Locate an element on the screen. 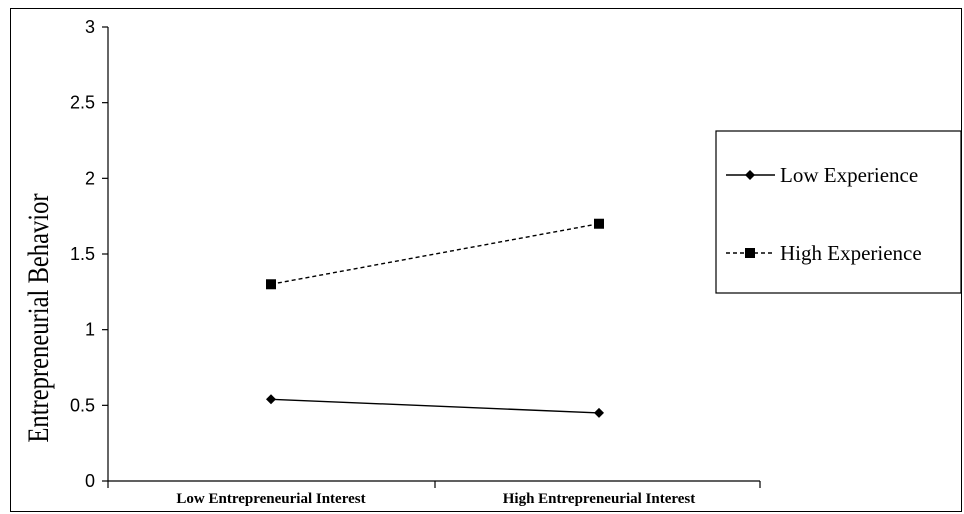 Image resolution: width=964 pixels, height=514 pixels. legend-box is located at coordinates (838, 212).